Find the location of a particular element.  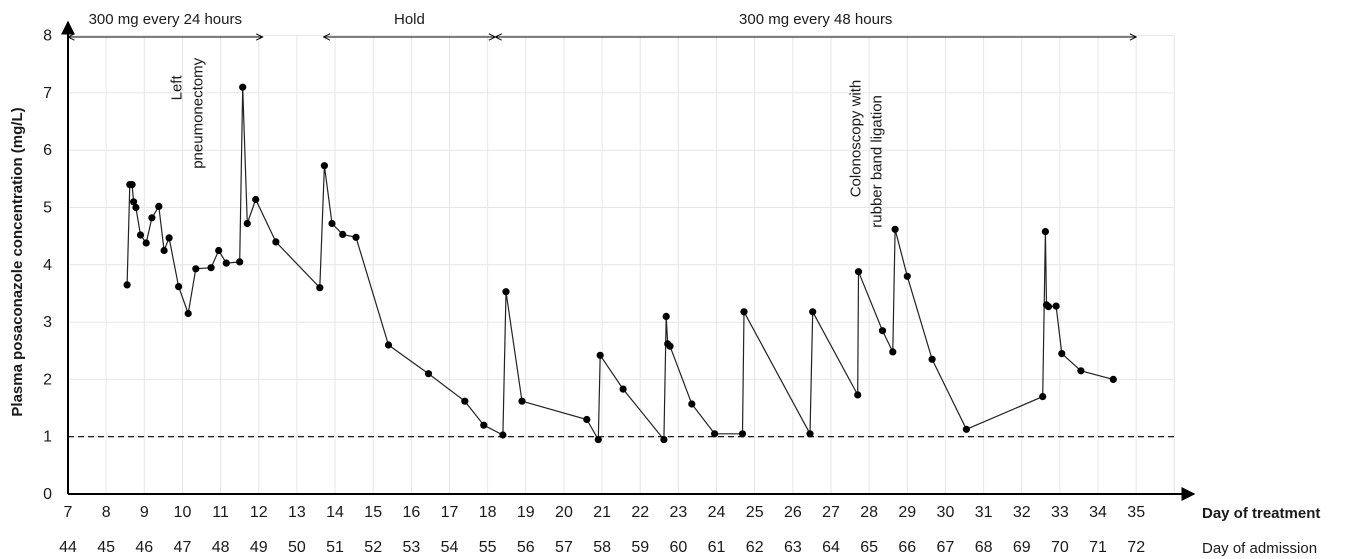

admission-tick-label: 44 is located at coordinates (68, 547).